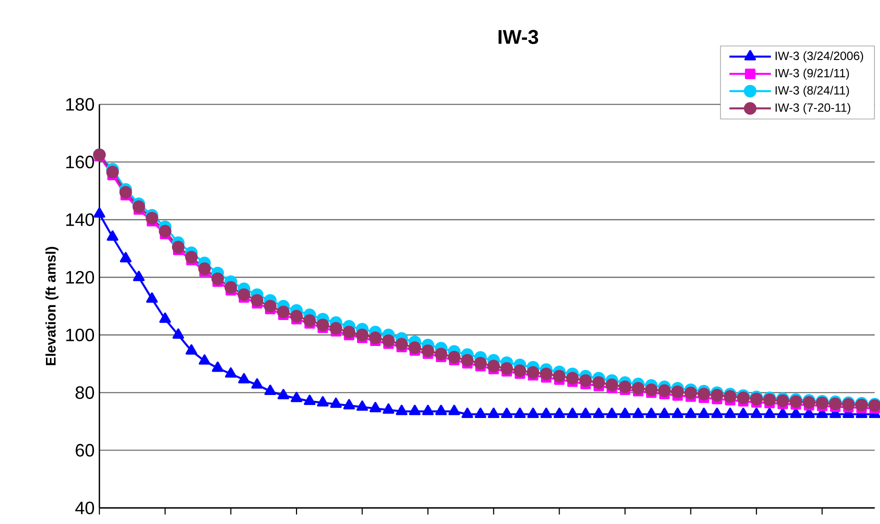 This screenshot has height=524, width=880. What do you see at coordinates (813, 108) in the screenshot?
I see `legend-label: IW-3 (7-20-11)` at bounding box center [813, 108].